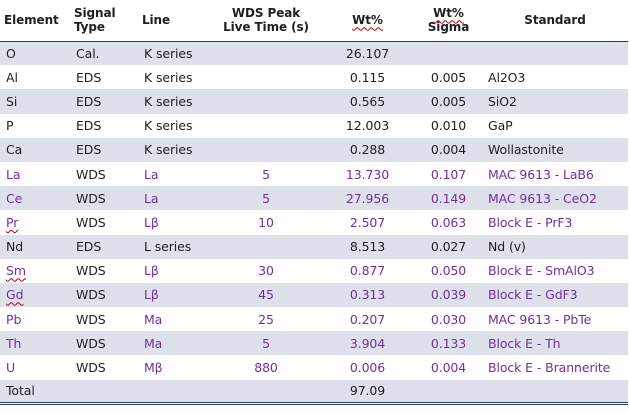  I want to click on cell-element: Nd, so click(15, 247).